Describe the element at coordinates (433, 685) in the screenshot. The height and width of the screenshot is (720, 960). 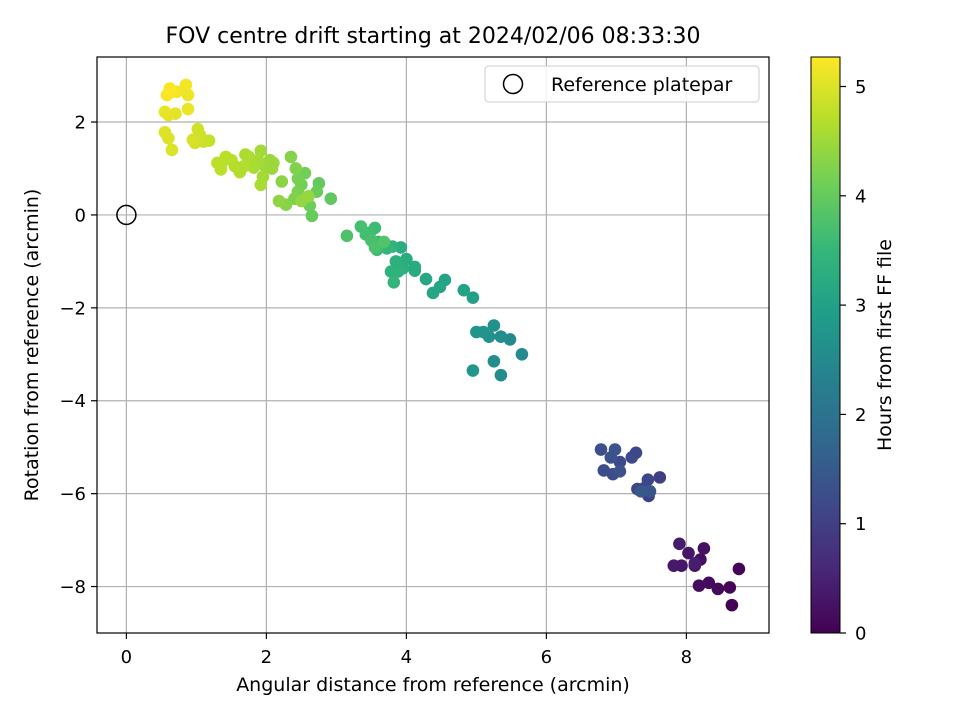
I see `x-axis-label: Angular distance from reference (arcmin)` at that location.